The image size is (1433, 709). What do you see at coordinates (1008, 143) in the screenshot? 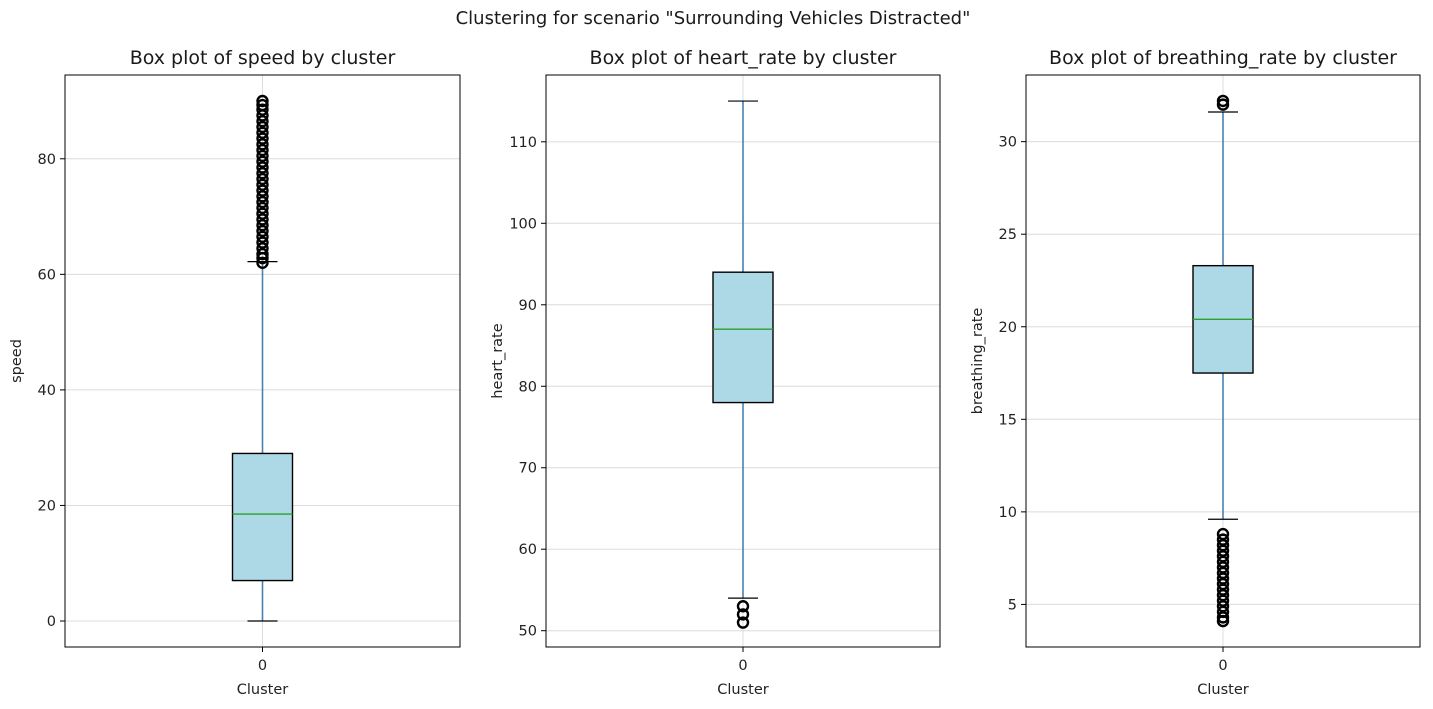
I see `y-tick-label: 30` at bounding box center [1008, 143].